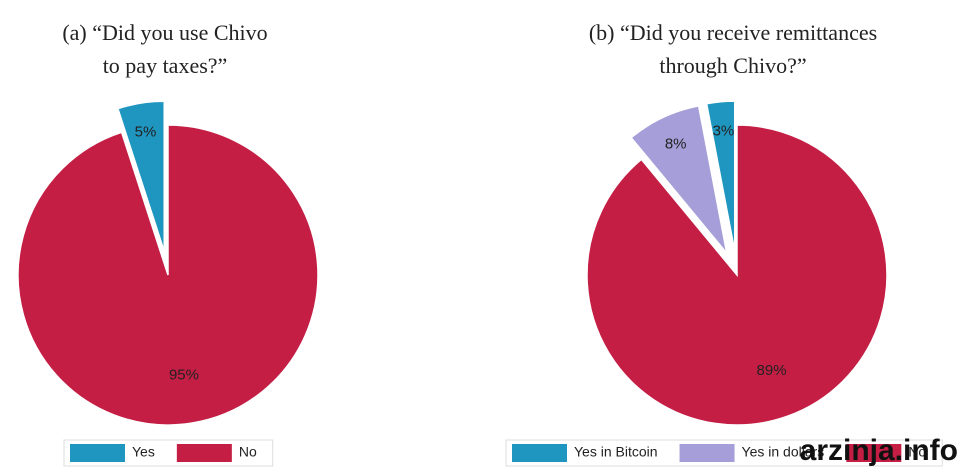 Image resolution: width=961 pixels, height=469 pixels. I want to click on chart-title: (a) “Did you use Chivo, so click(164, 32).